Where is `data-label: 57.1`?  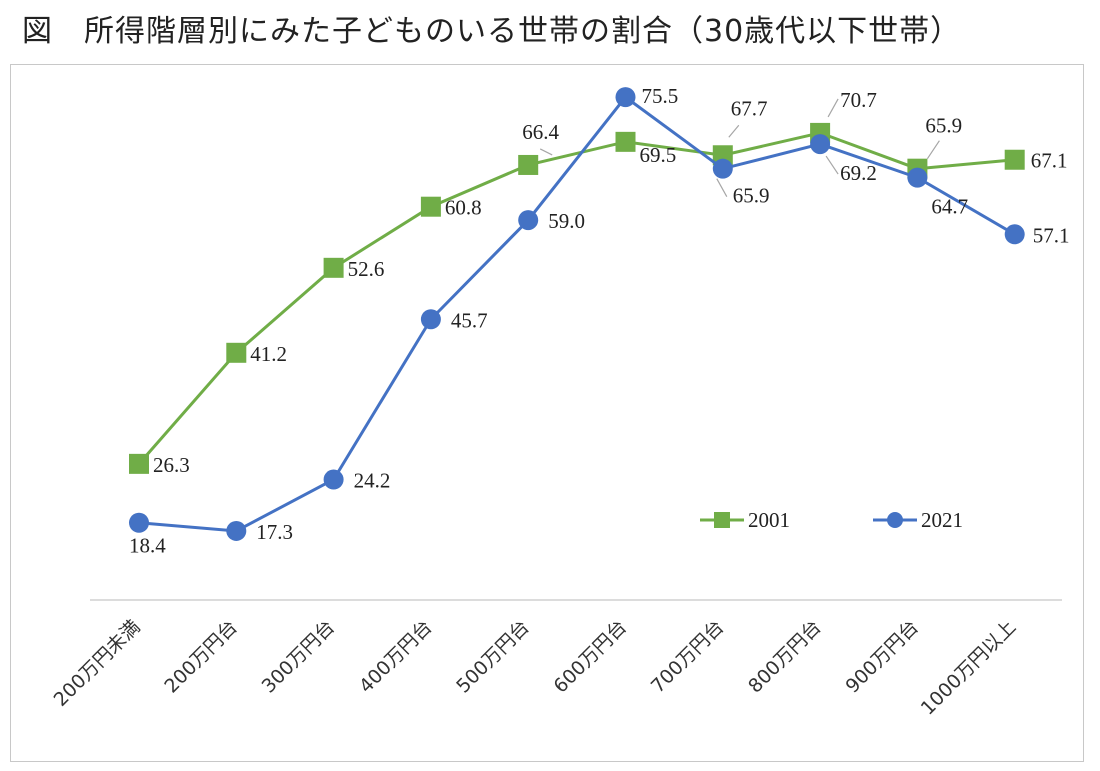
data-label: 57.1 is located at coordinates (1051, 235).